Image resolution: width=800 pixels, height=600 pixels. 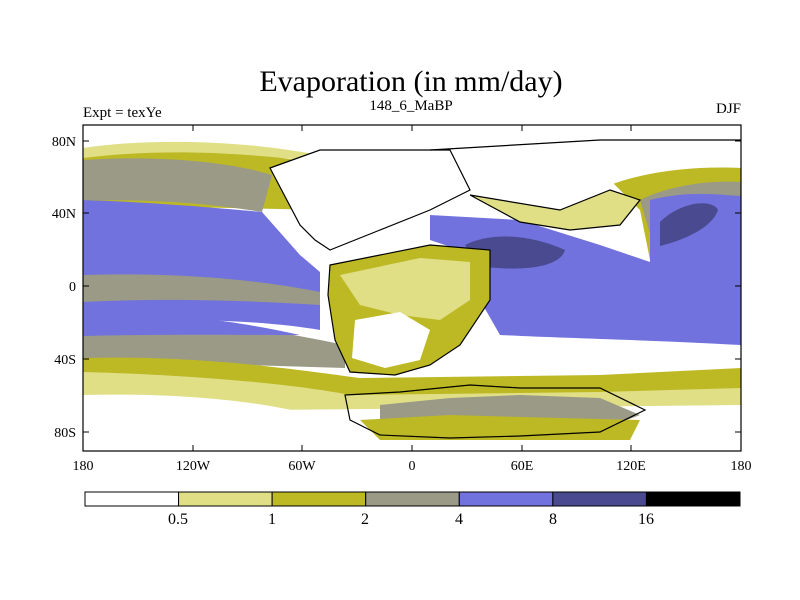 What do you see at coordinates (65, 360) in the screenshot?
I see `lat-tick-label: 40S` at bounding box center [65, 360].